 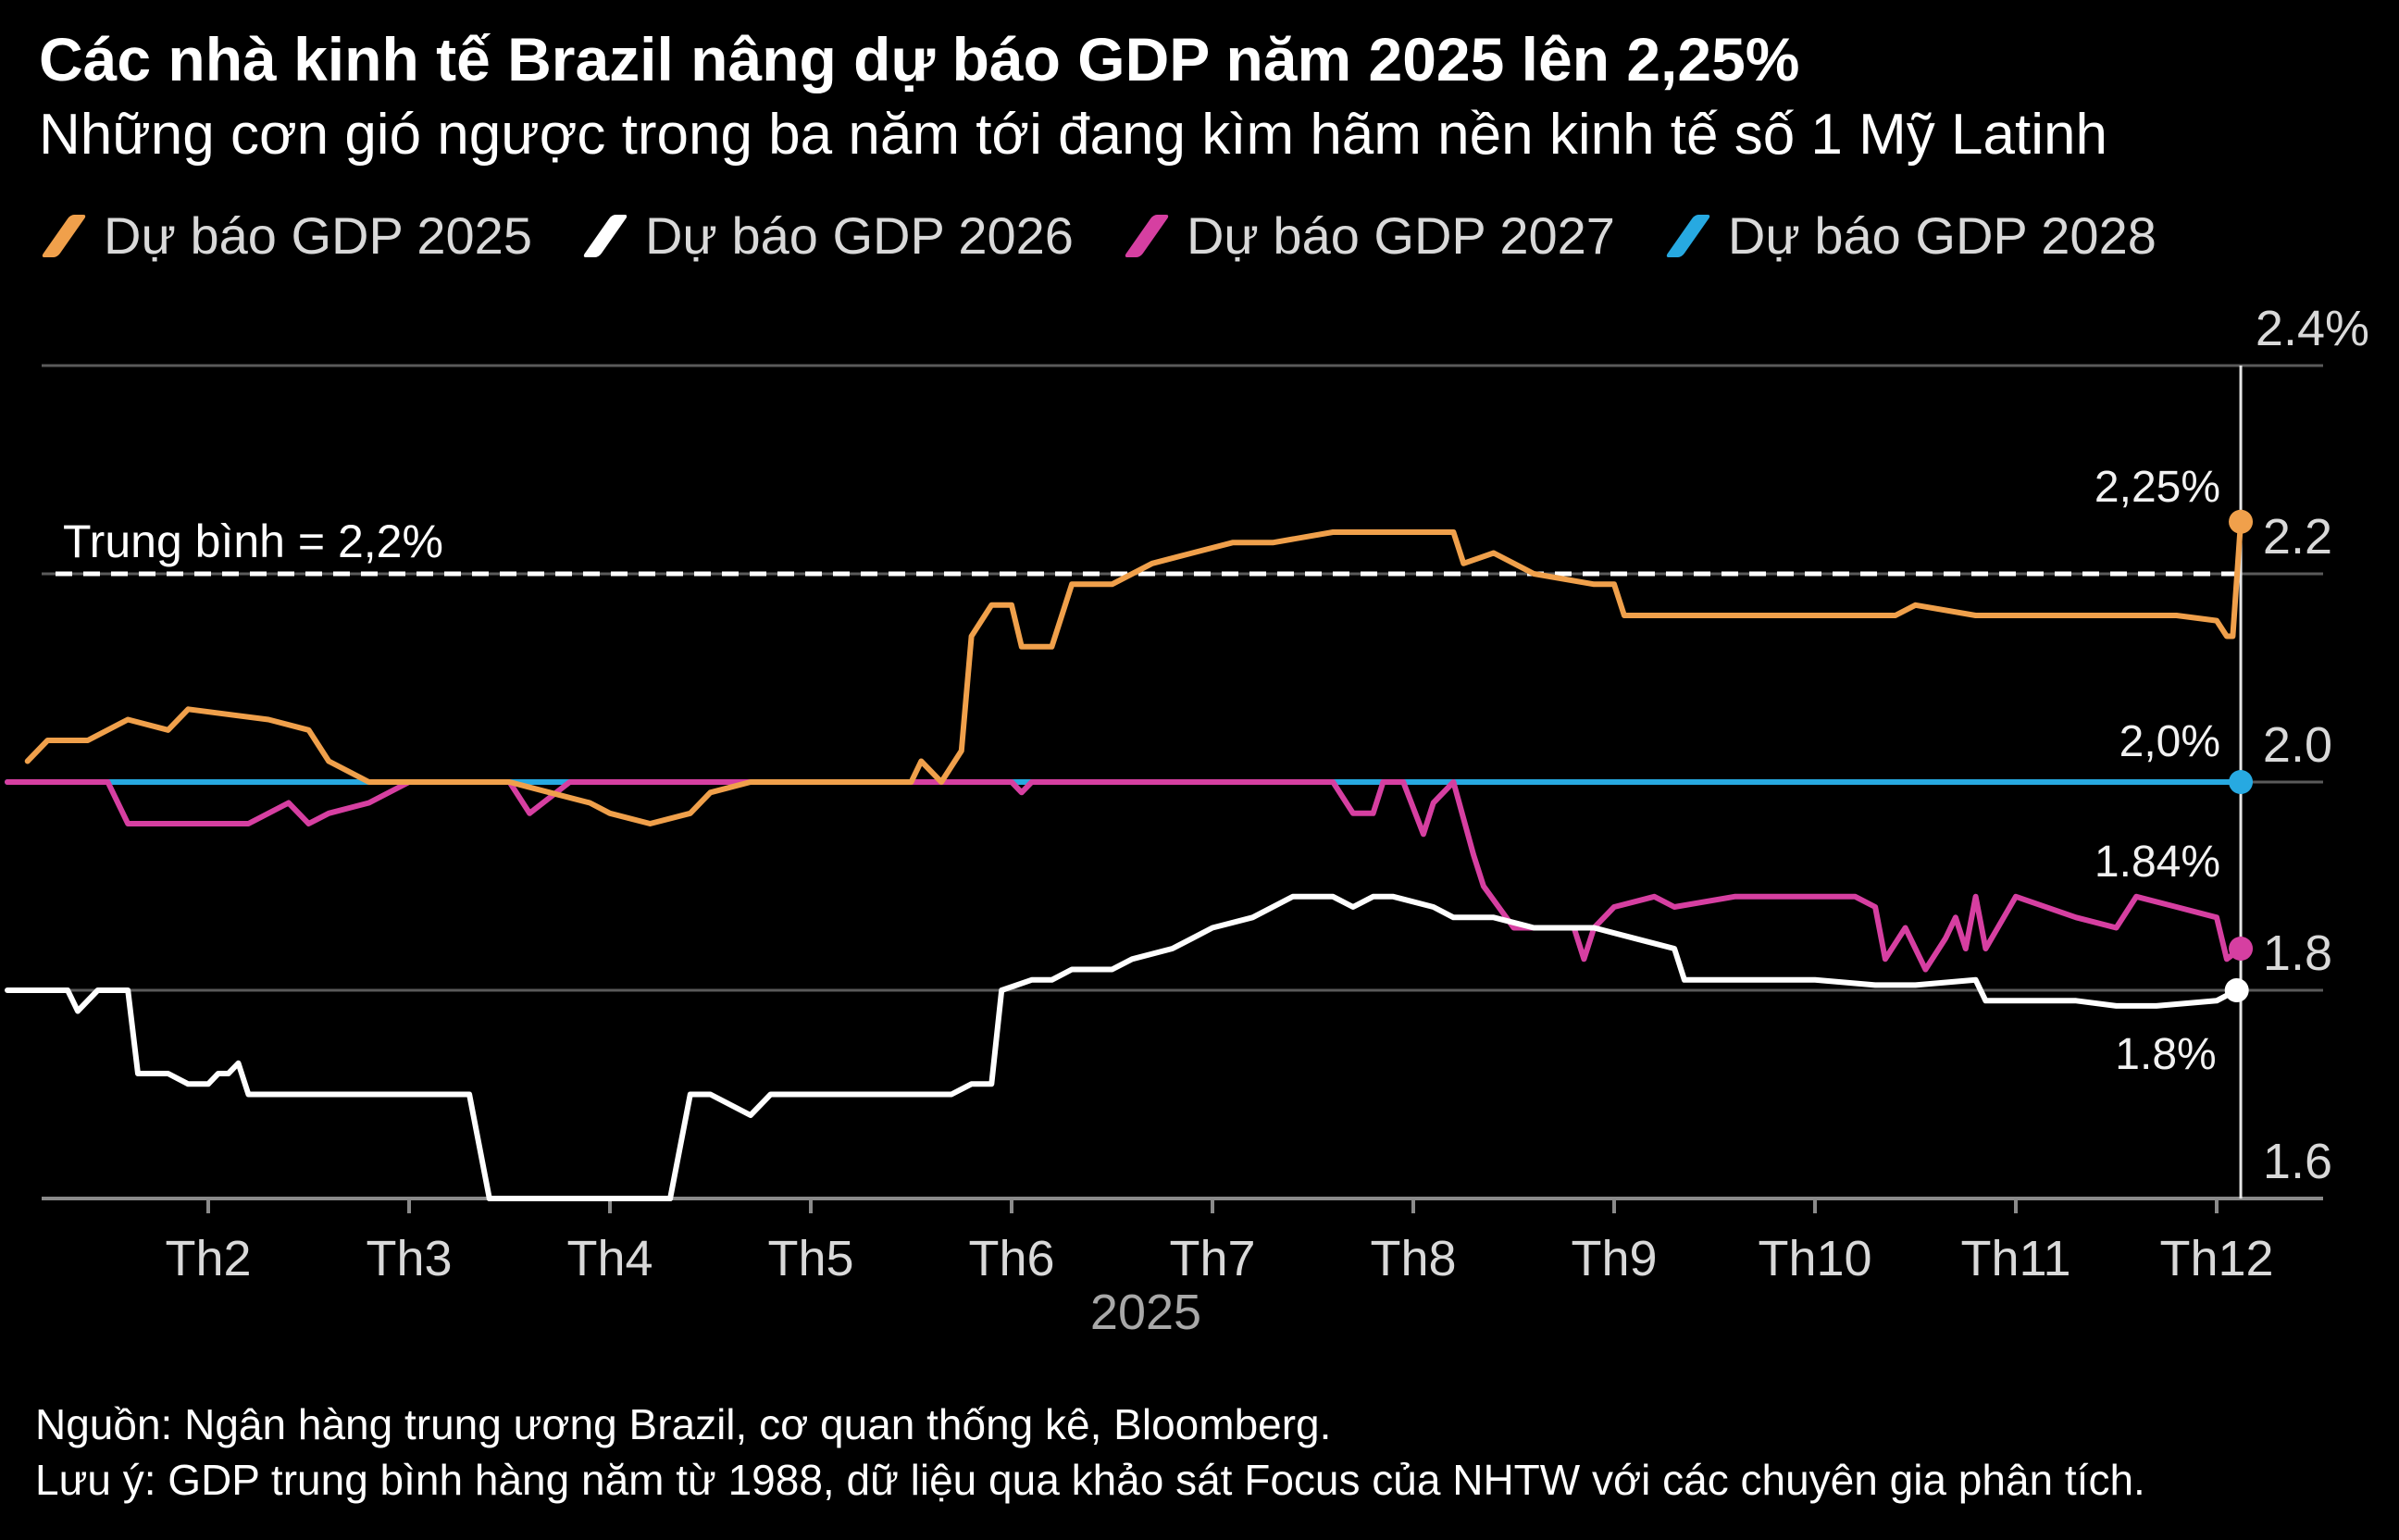 I want to click on series-endpoint-2027, so click(x=2242, y=949).